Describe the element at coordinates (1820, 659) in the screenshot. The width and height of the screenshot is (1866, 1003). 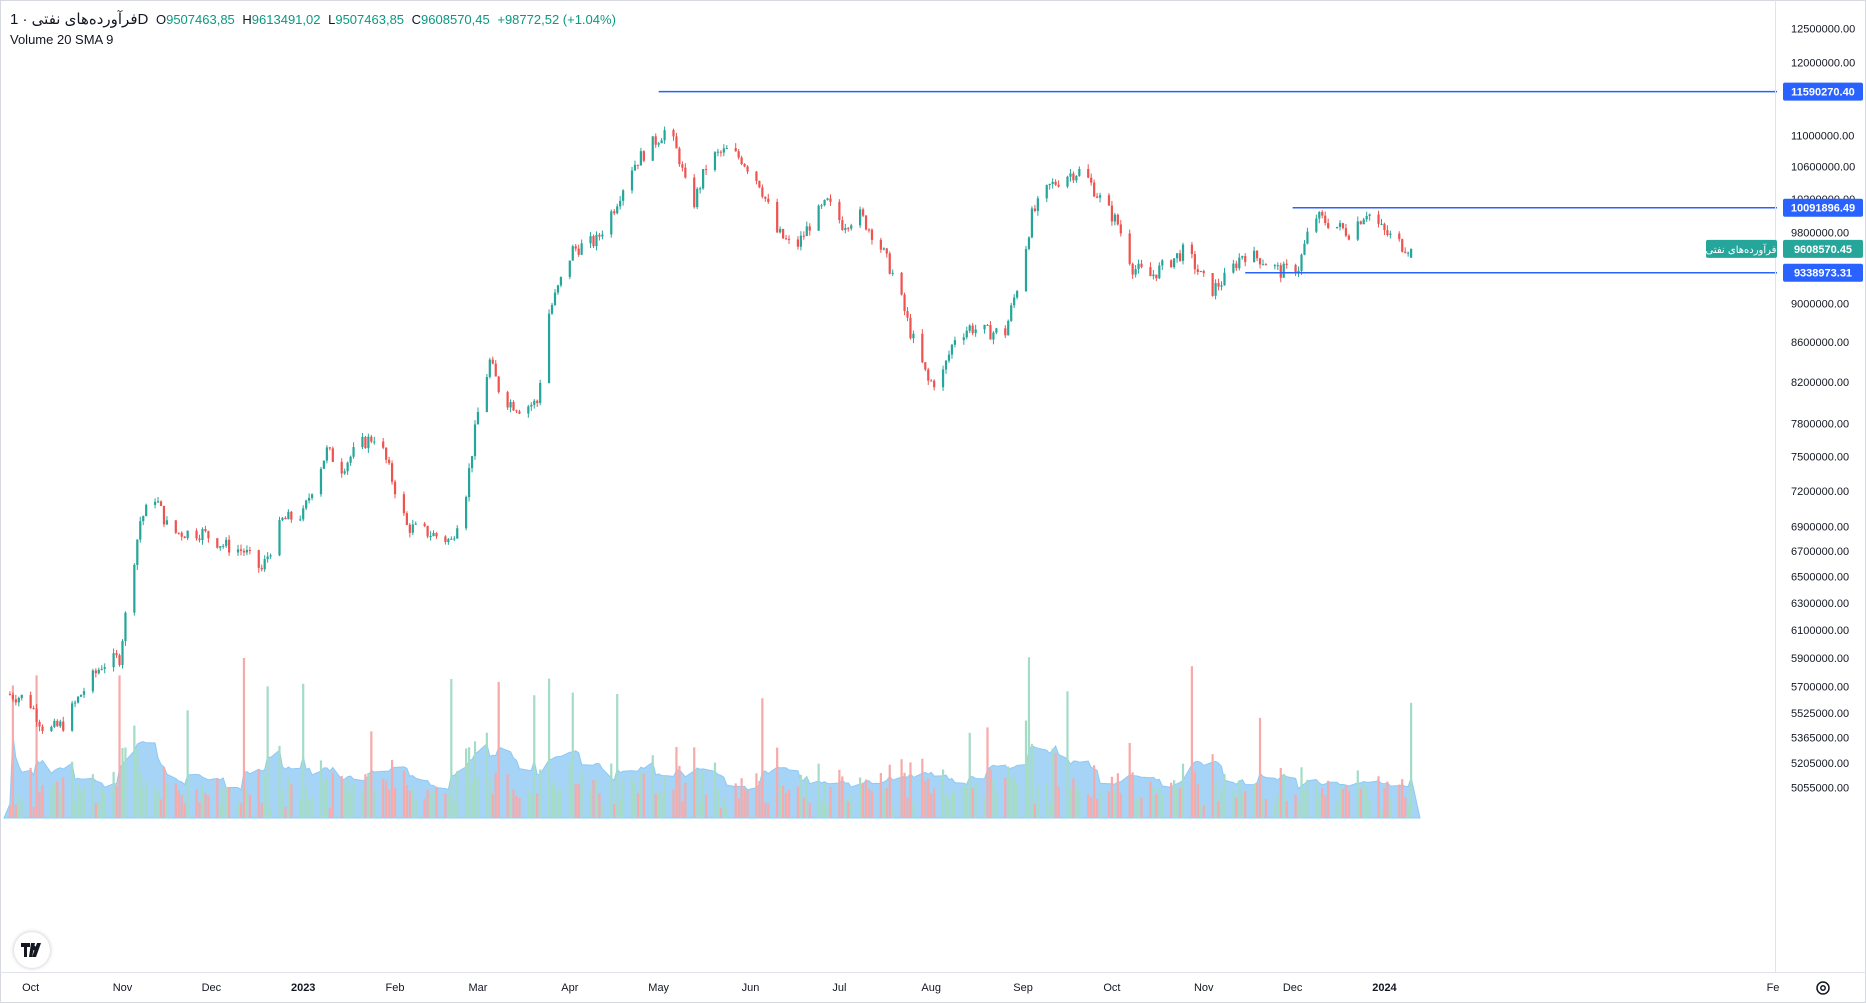
I see `price-tick-label: 5900000.00` at that location.